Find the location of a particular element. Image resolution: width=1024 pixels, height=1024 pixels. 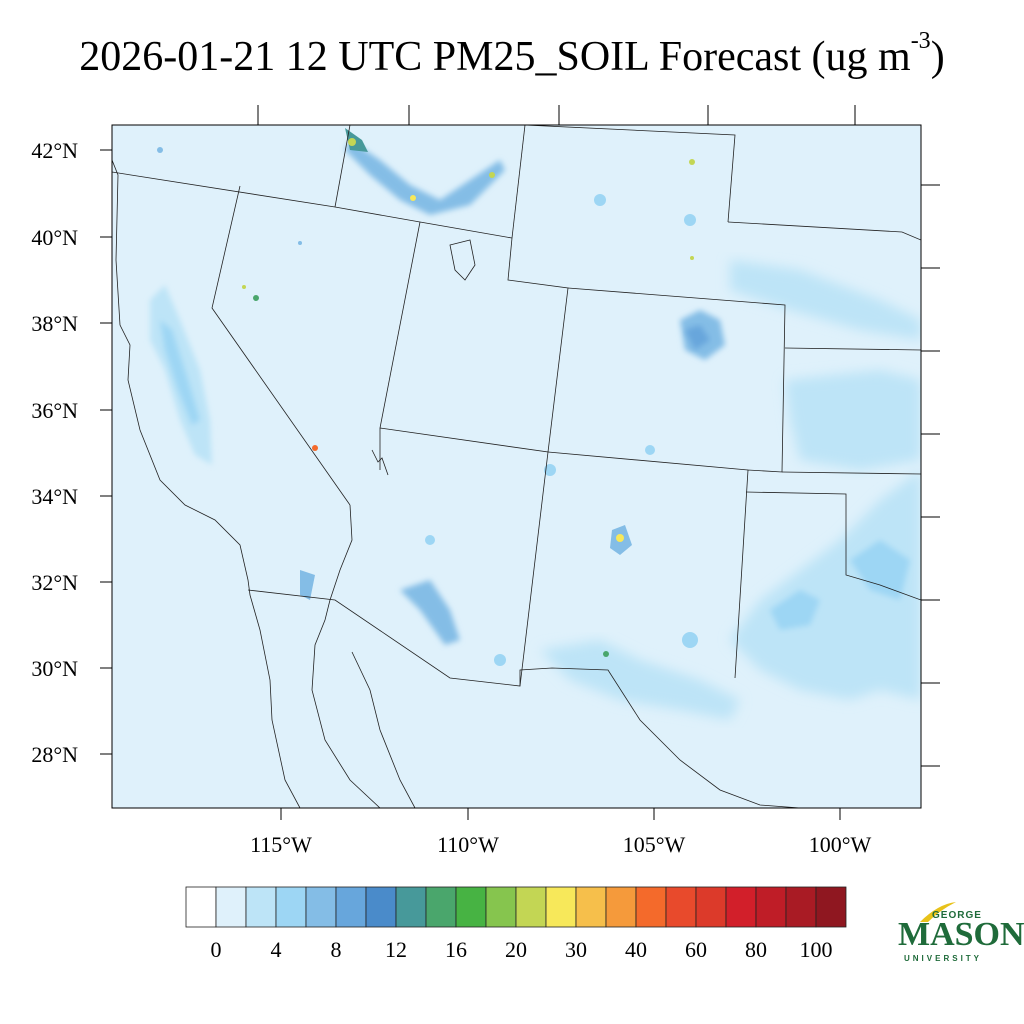

logo-line-university: UNIVERSITY is located at coordinates (943, 958).